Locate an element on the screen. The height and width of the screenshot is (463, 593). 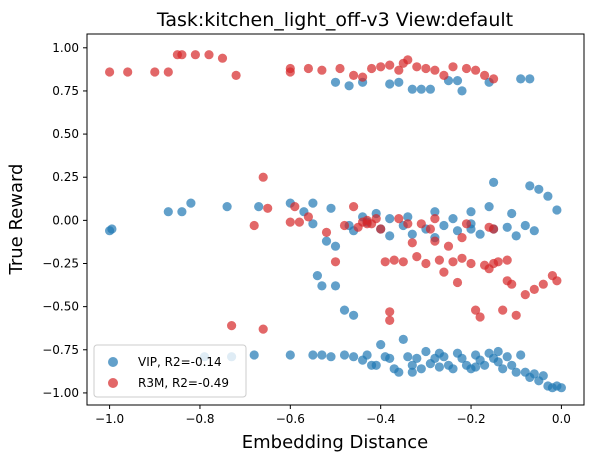
x-tick-label: −0.8 is located at coordinates (199, 419).